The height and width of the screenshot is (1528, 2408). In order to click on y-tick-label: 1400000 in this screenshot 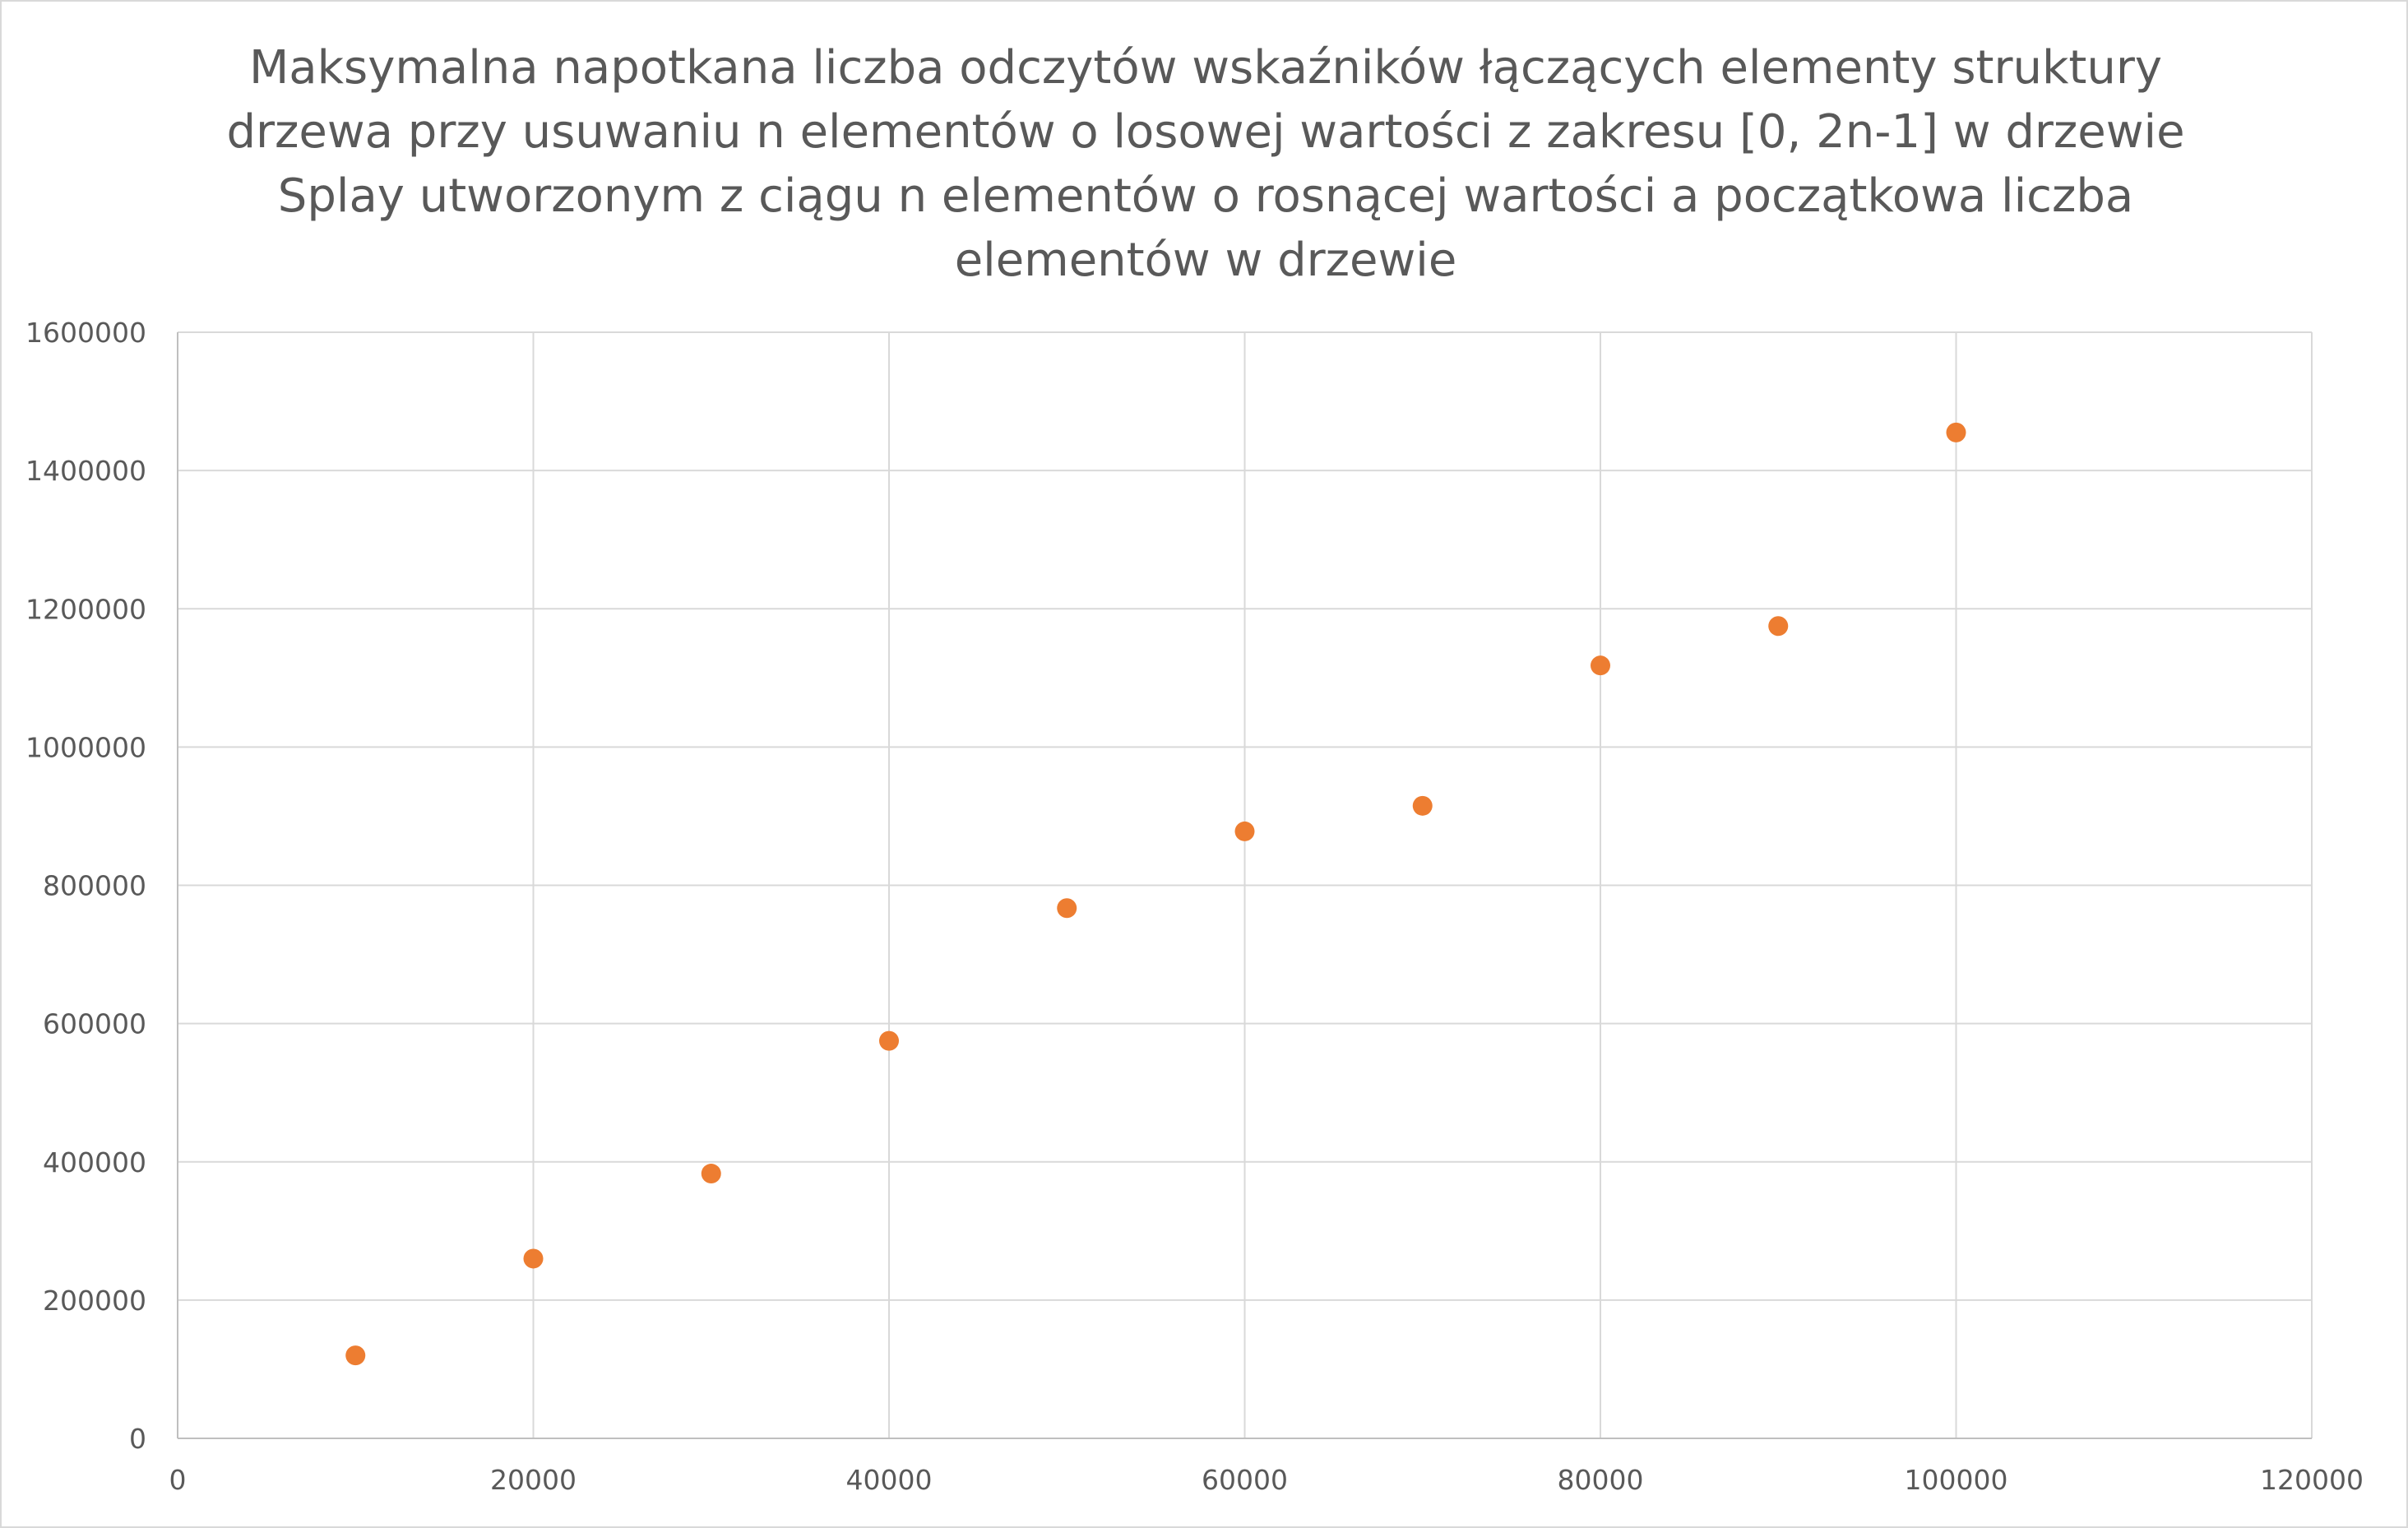, I will do `click(85, 471)`.